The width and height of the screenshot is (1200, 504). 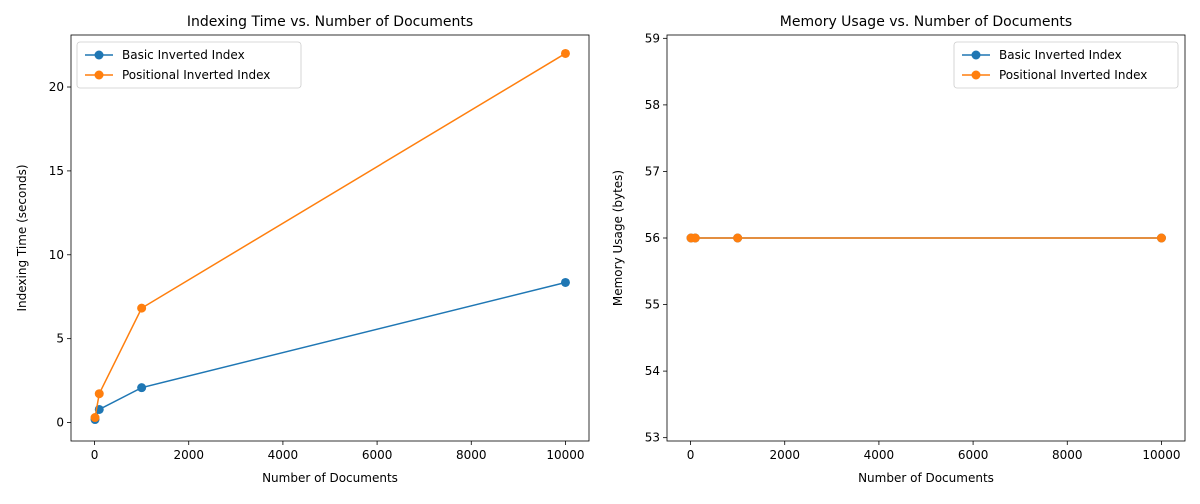 I want to click on y-tick-label: 54, so click(x=652, y=371).